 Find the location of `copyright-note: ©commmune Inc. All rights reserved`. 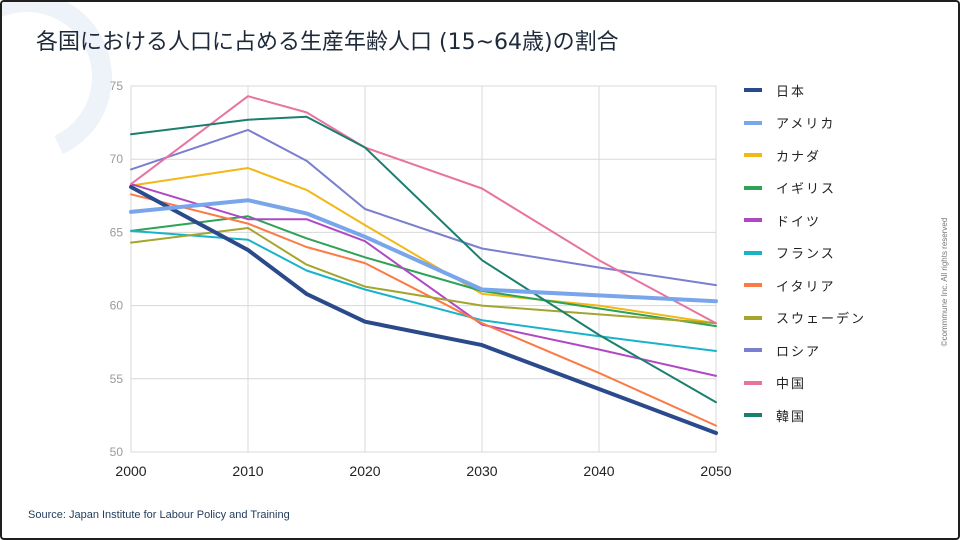

copyright-note: ©commmune Inc. All rights reserved is located at coordinates (944, 282).